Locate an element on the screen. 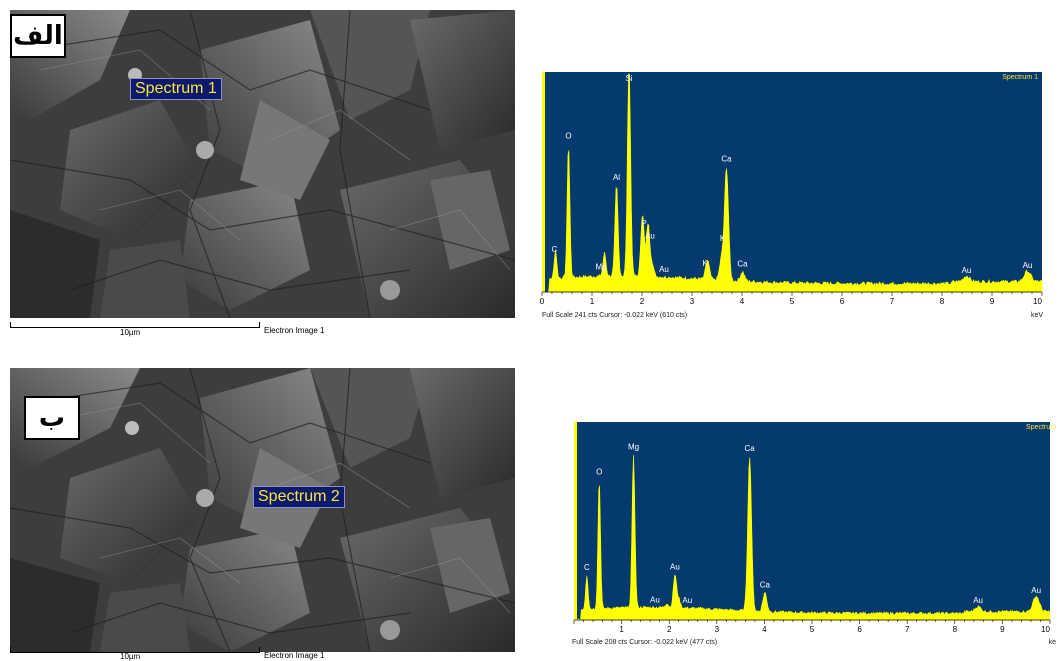 This screenshot has height=661, width=1060. peak-label: Al is located at coordinates (616, 177).